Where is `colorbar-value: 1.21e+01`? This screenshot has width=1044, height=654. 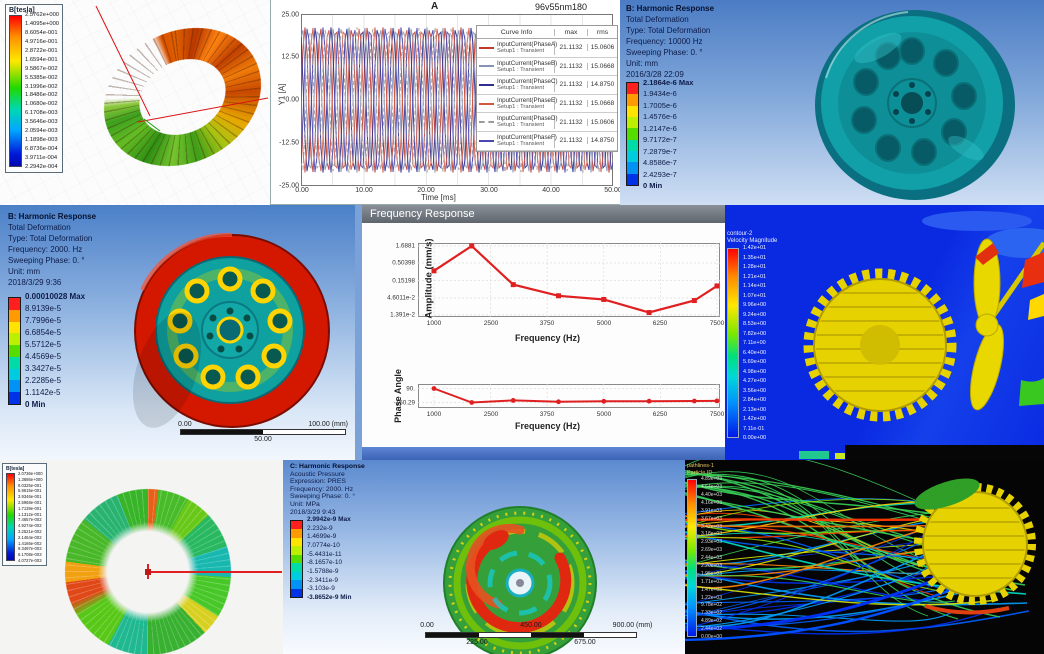 colorbar-value: 1.21e+01 is located at coordinates (755, 276).